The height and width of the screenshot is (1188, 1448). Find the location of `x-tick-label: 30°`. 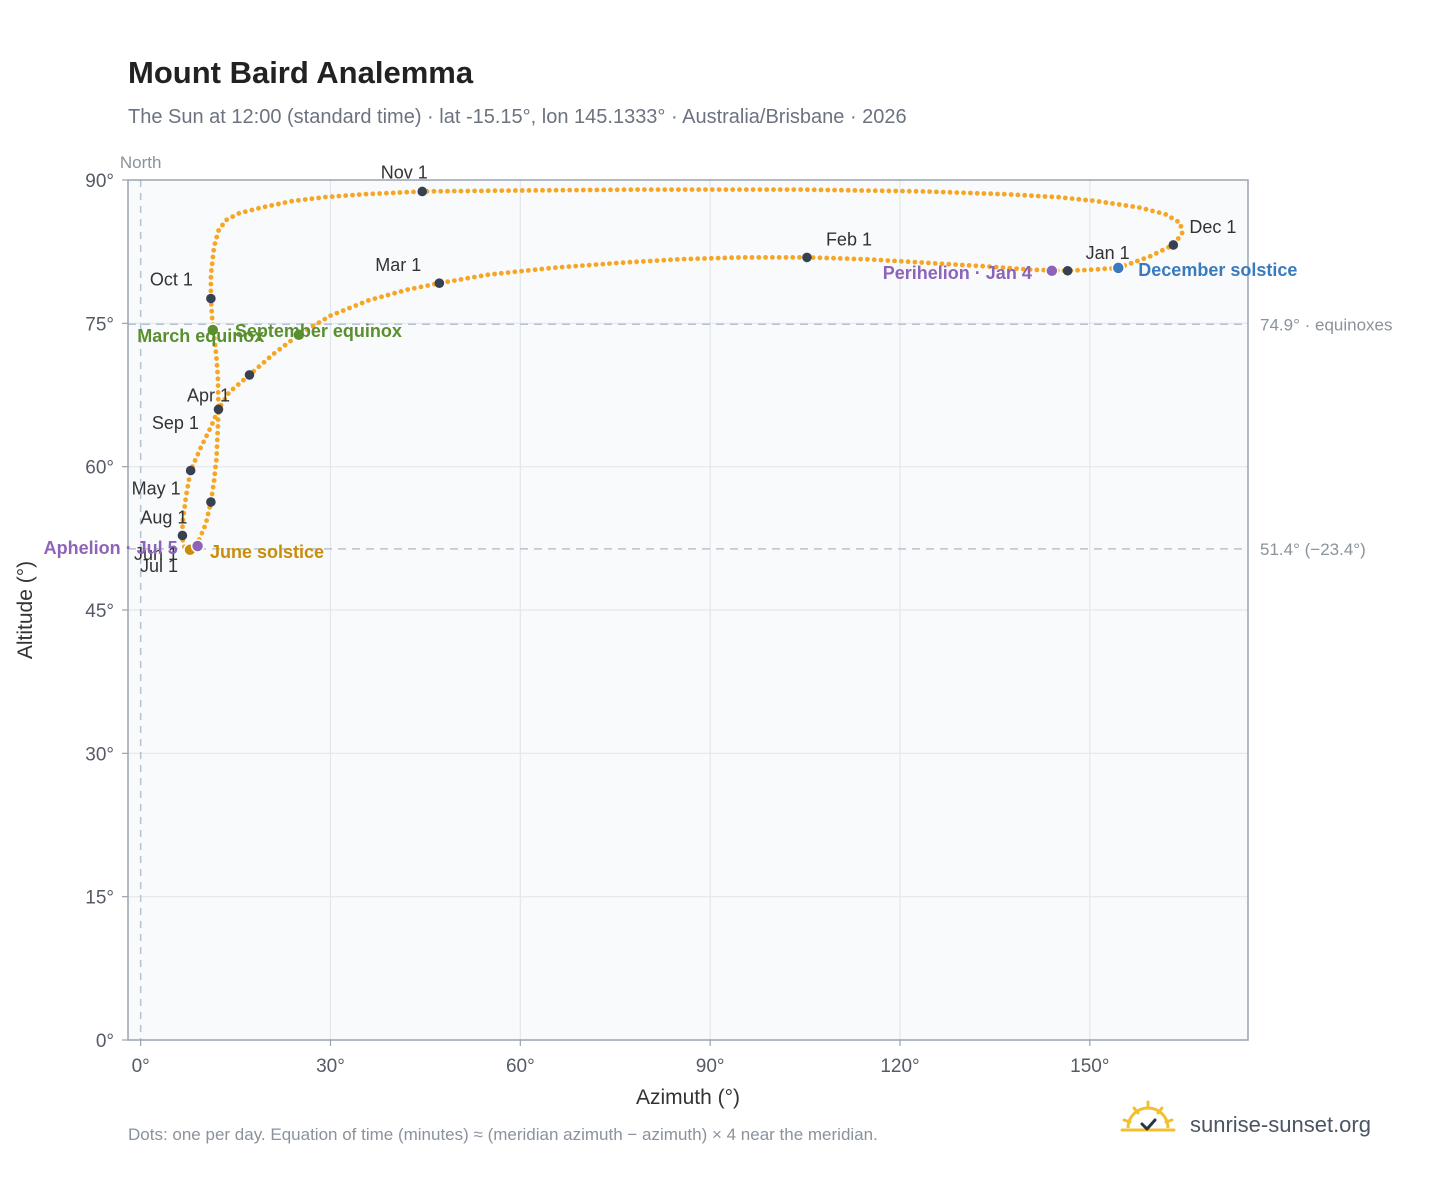

x-tick-label: 30° is located at coordinates (330, 1066).